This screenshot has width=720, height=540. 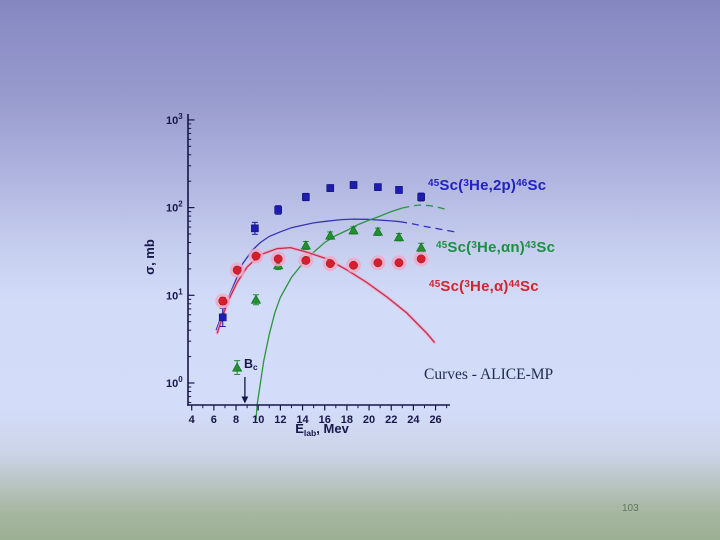 What do you see at coordinates (496, 247) in the screenshot?
I see `series-label-he3-alpha-n: 45Sc(3He,αn)43Sc` at bounding box center [496, 247].